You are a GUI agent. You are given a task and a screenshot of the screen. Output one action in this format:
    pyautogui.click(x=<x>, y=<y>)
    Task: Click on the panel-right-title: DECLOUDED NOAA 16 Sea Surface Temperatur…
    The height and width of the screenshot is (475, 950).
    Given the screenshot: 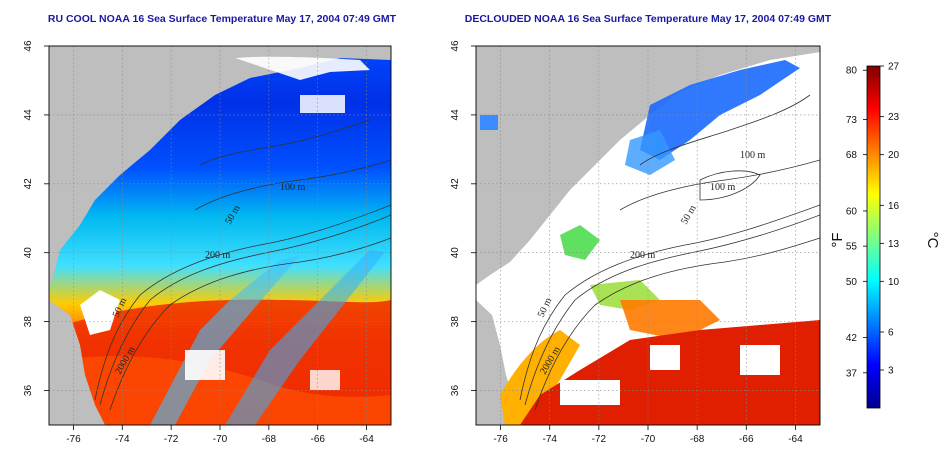 What is the action you would take?
    pyautogui.click(x=648, y=19)
    